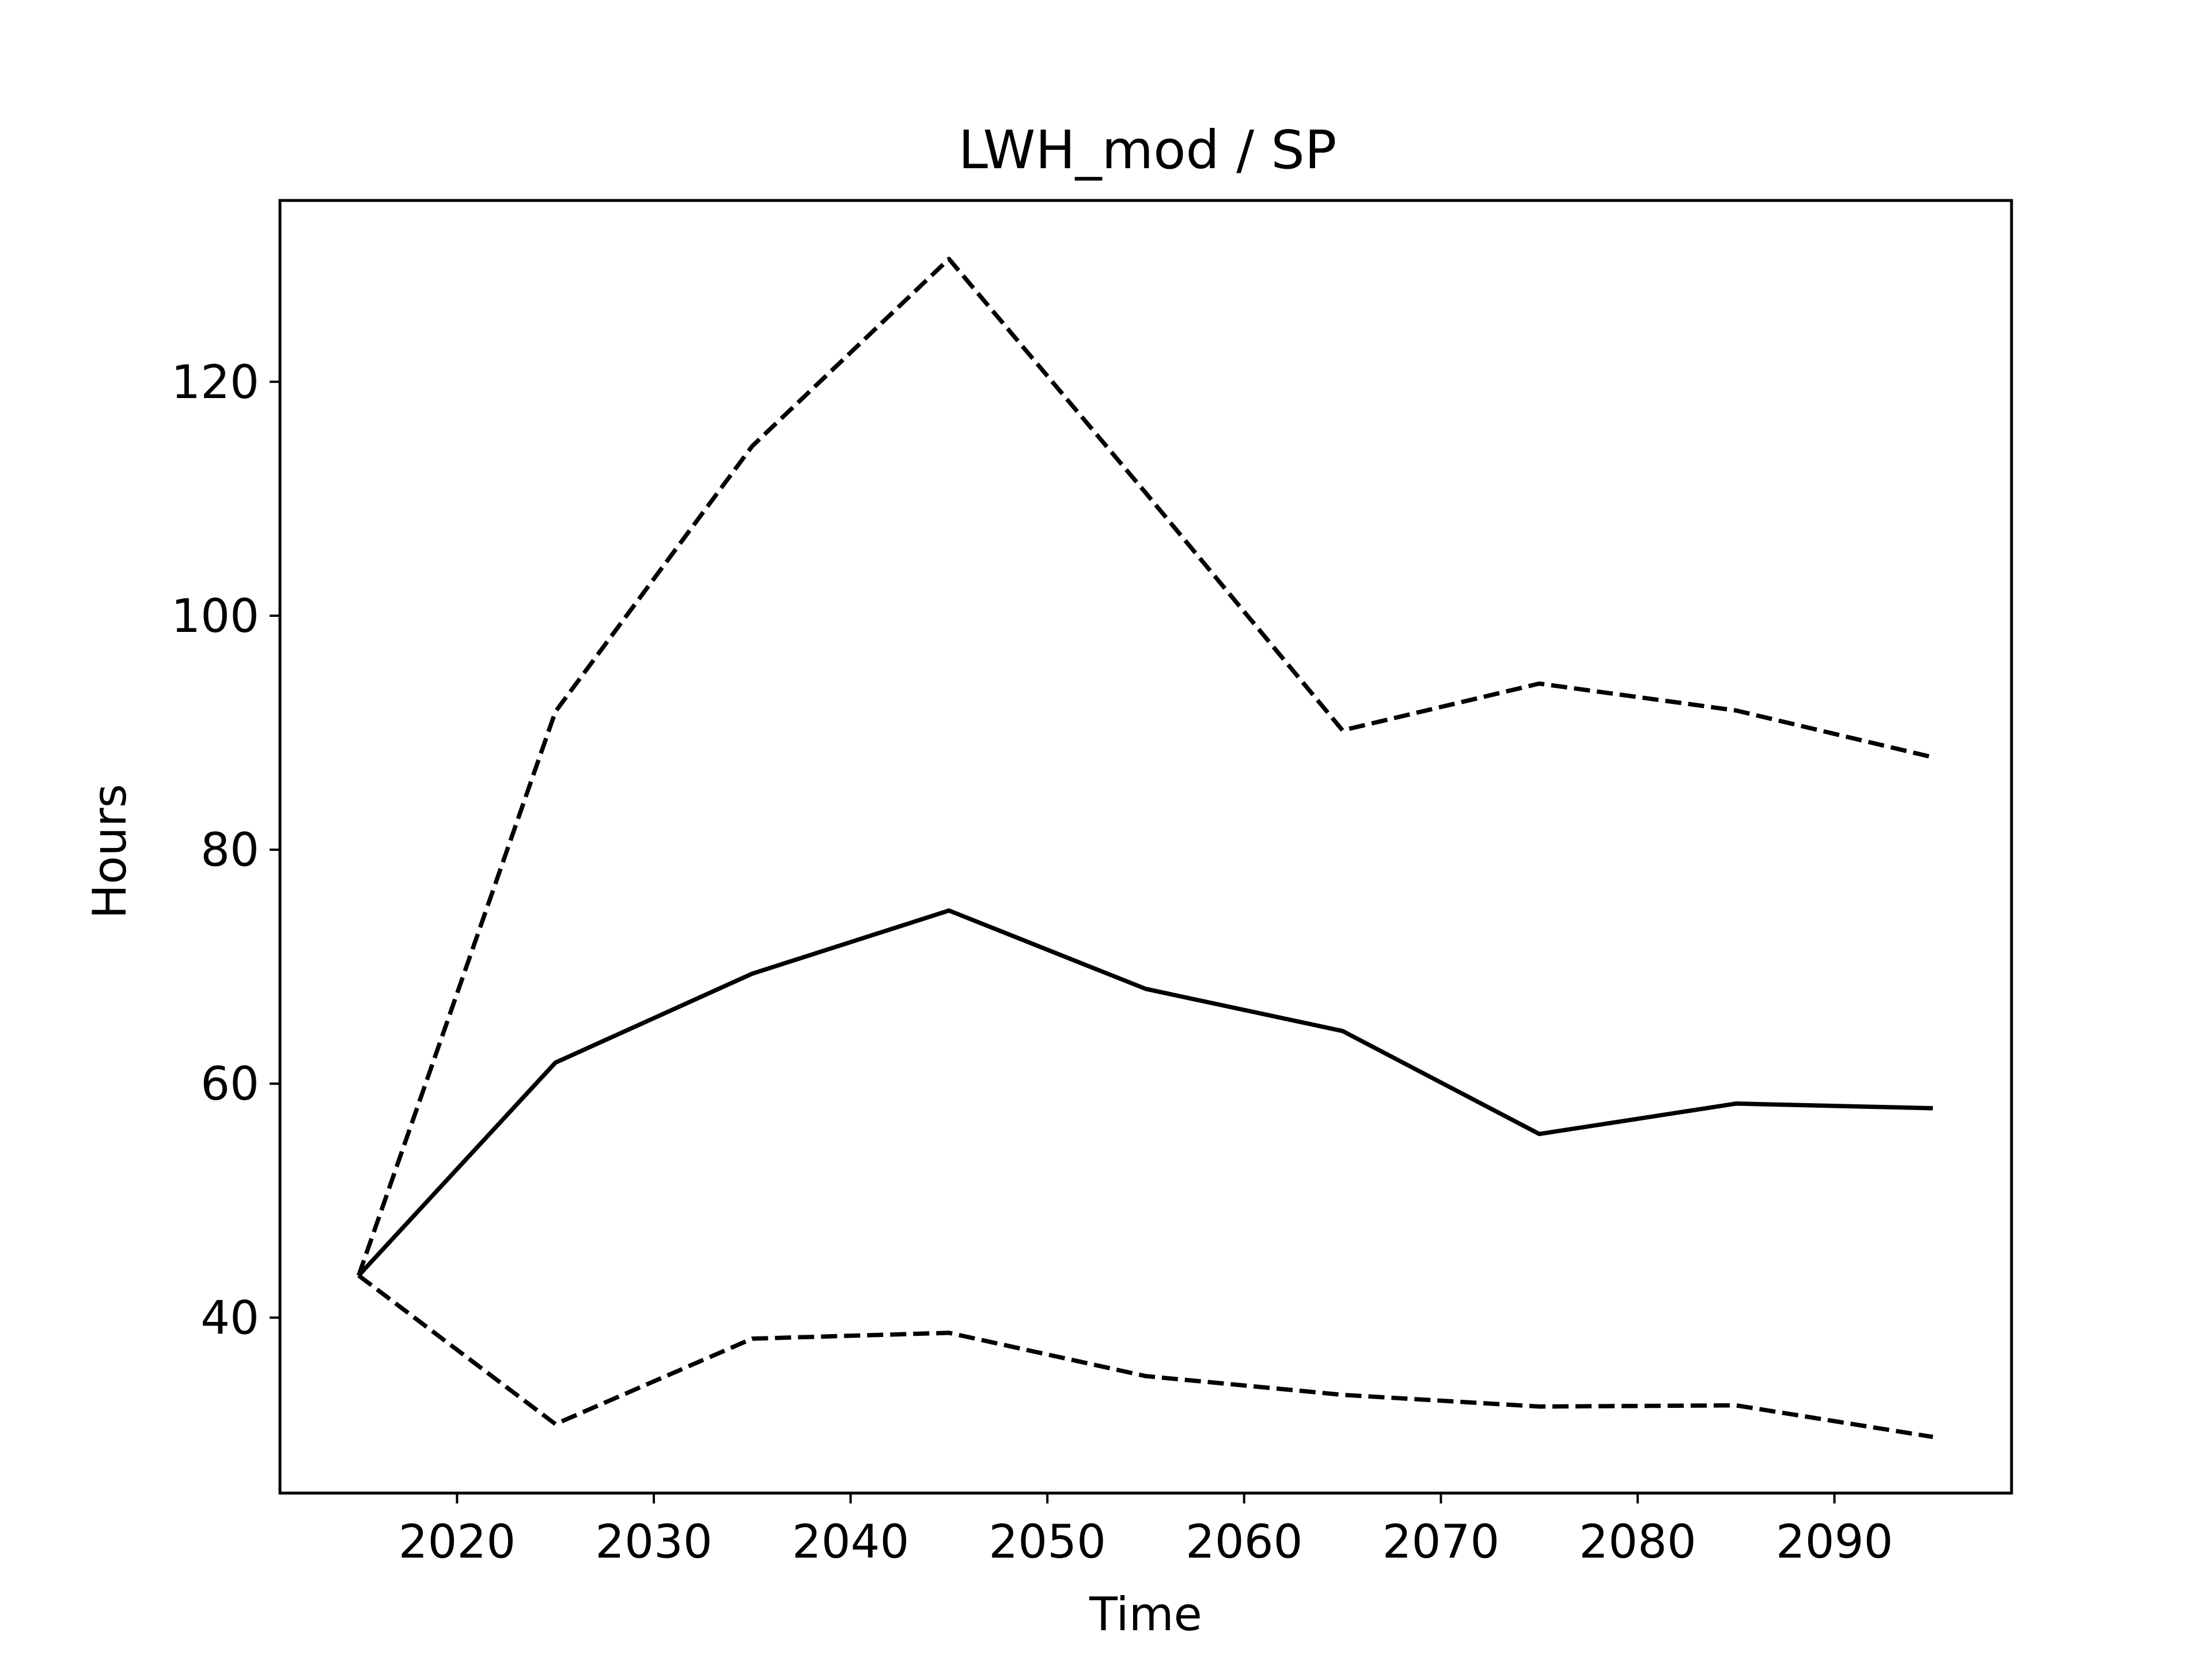  What do you see at coordinates (1637, 1542) in the screenshot?
I see `x-tick-label: 2080` at bounding box center [1637, 1542].